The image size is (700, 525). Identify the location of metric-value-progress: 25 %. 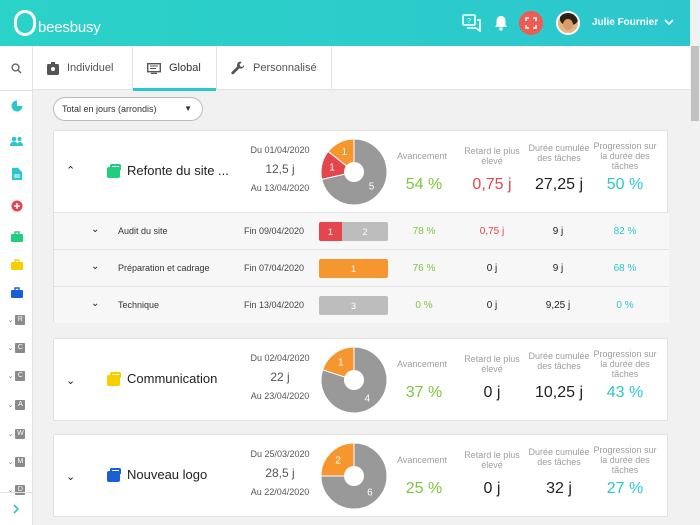
(424, 488).